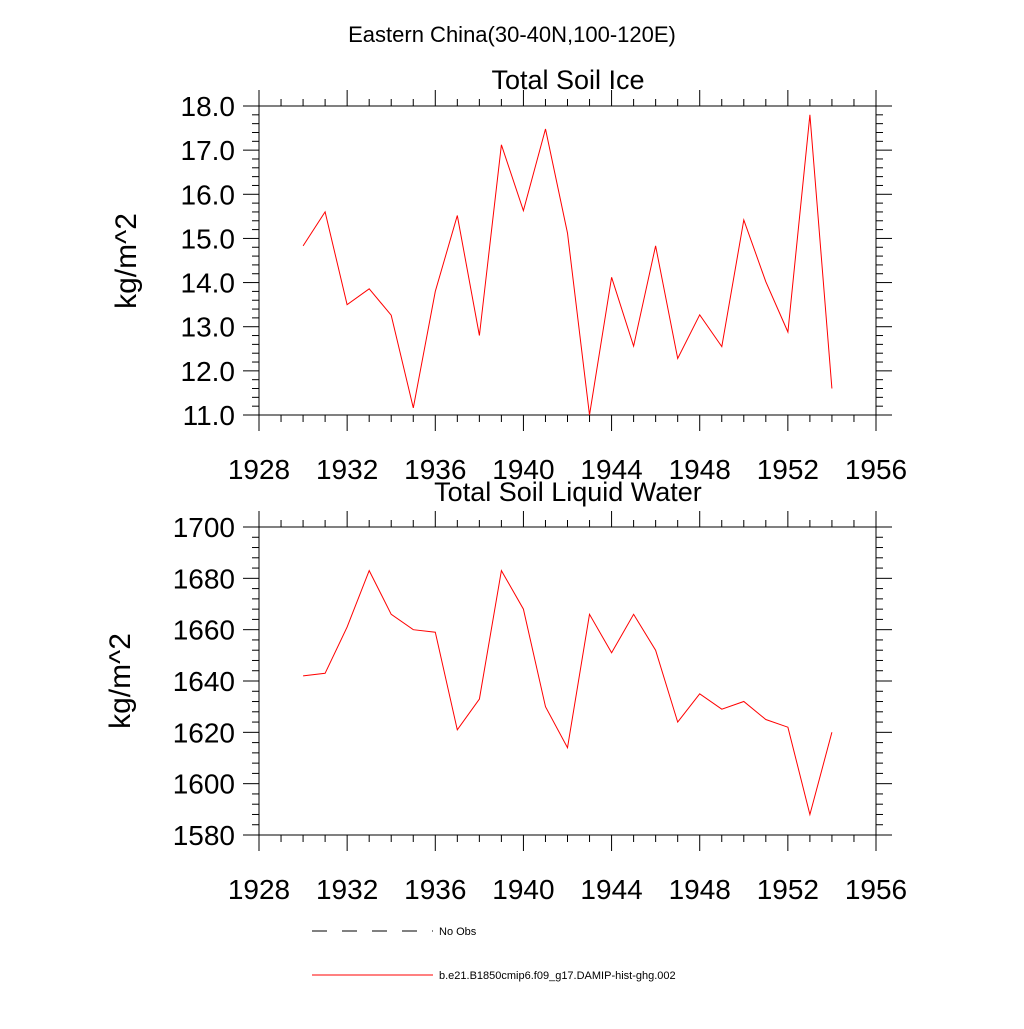 This screenshot has width=1024, height=1029. What do you see at coordinates (567, 80) in the screenshot?
I see `panel-title: Total Soil Ice` at bounding box center [567, 80].